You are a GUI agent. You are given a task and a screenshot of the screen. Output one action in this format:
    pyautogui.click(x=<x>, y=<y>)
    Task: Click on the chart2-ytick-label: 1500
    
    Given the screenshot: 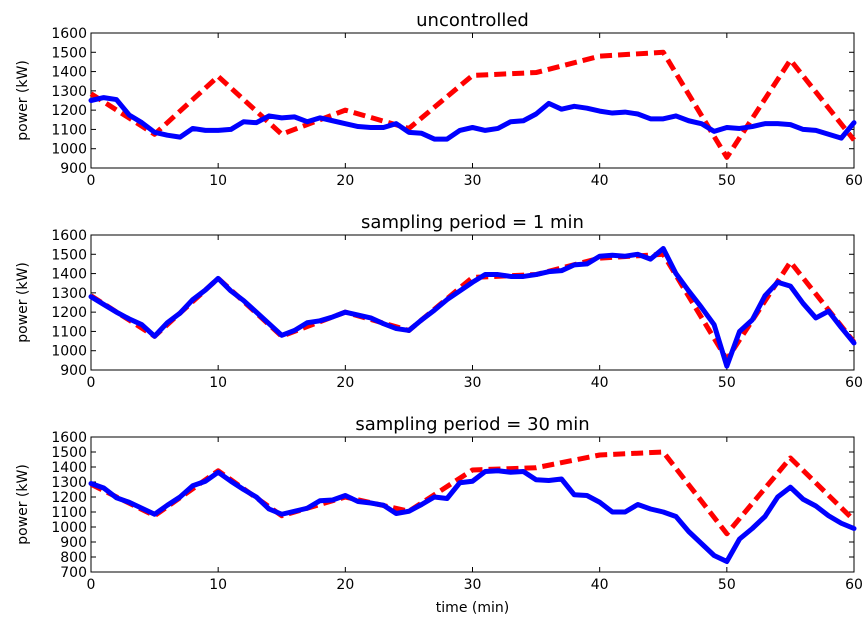 What is the action you would take?
    pyautogui.click(x=69, y=453)
    